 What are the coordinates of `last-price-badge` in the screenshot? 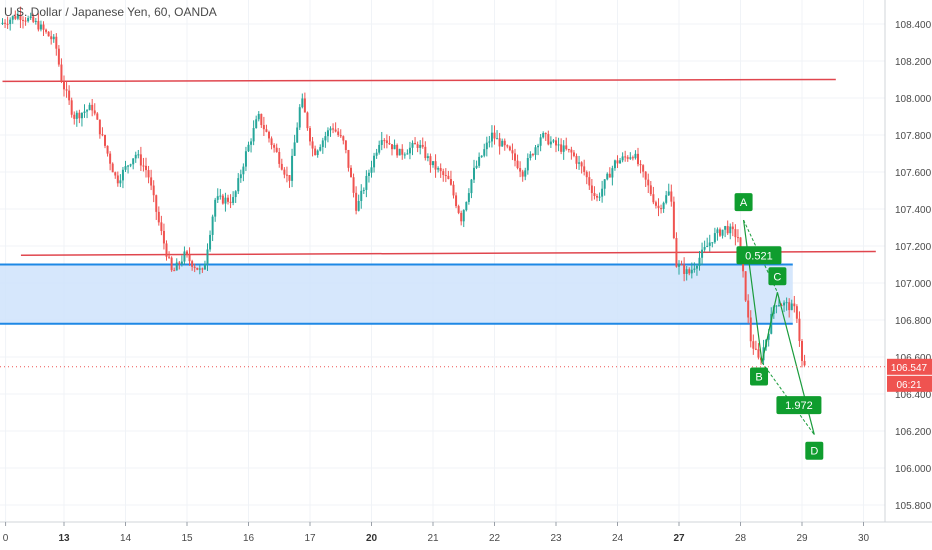 It's located at (909, 366).